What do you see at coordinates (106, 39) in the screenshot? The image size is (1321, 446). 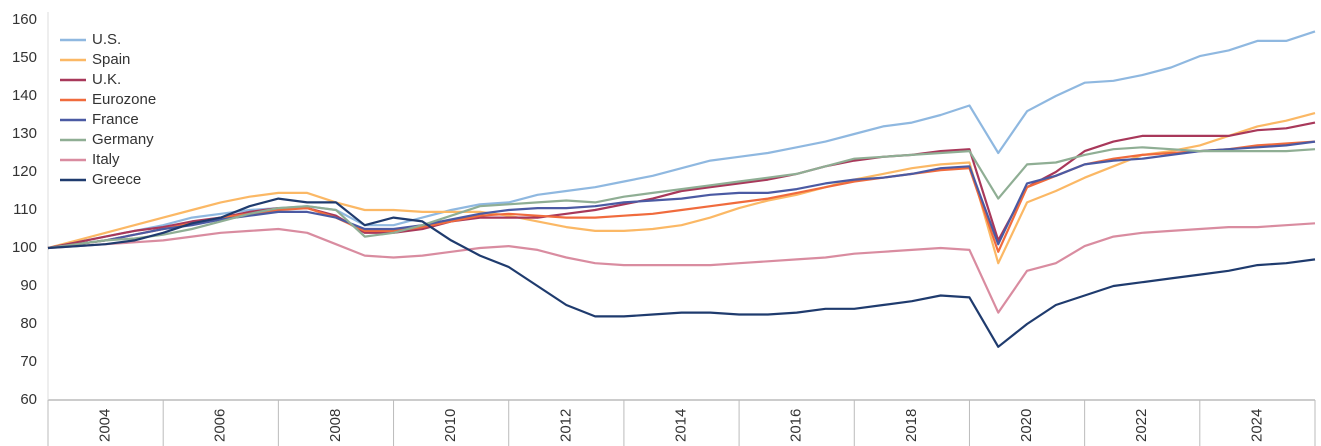 I see `legend-label: U.S.` at bounding box center [106, 39].